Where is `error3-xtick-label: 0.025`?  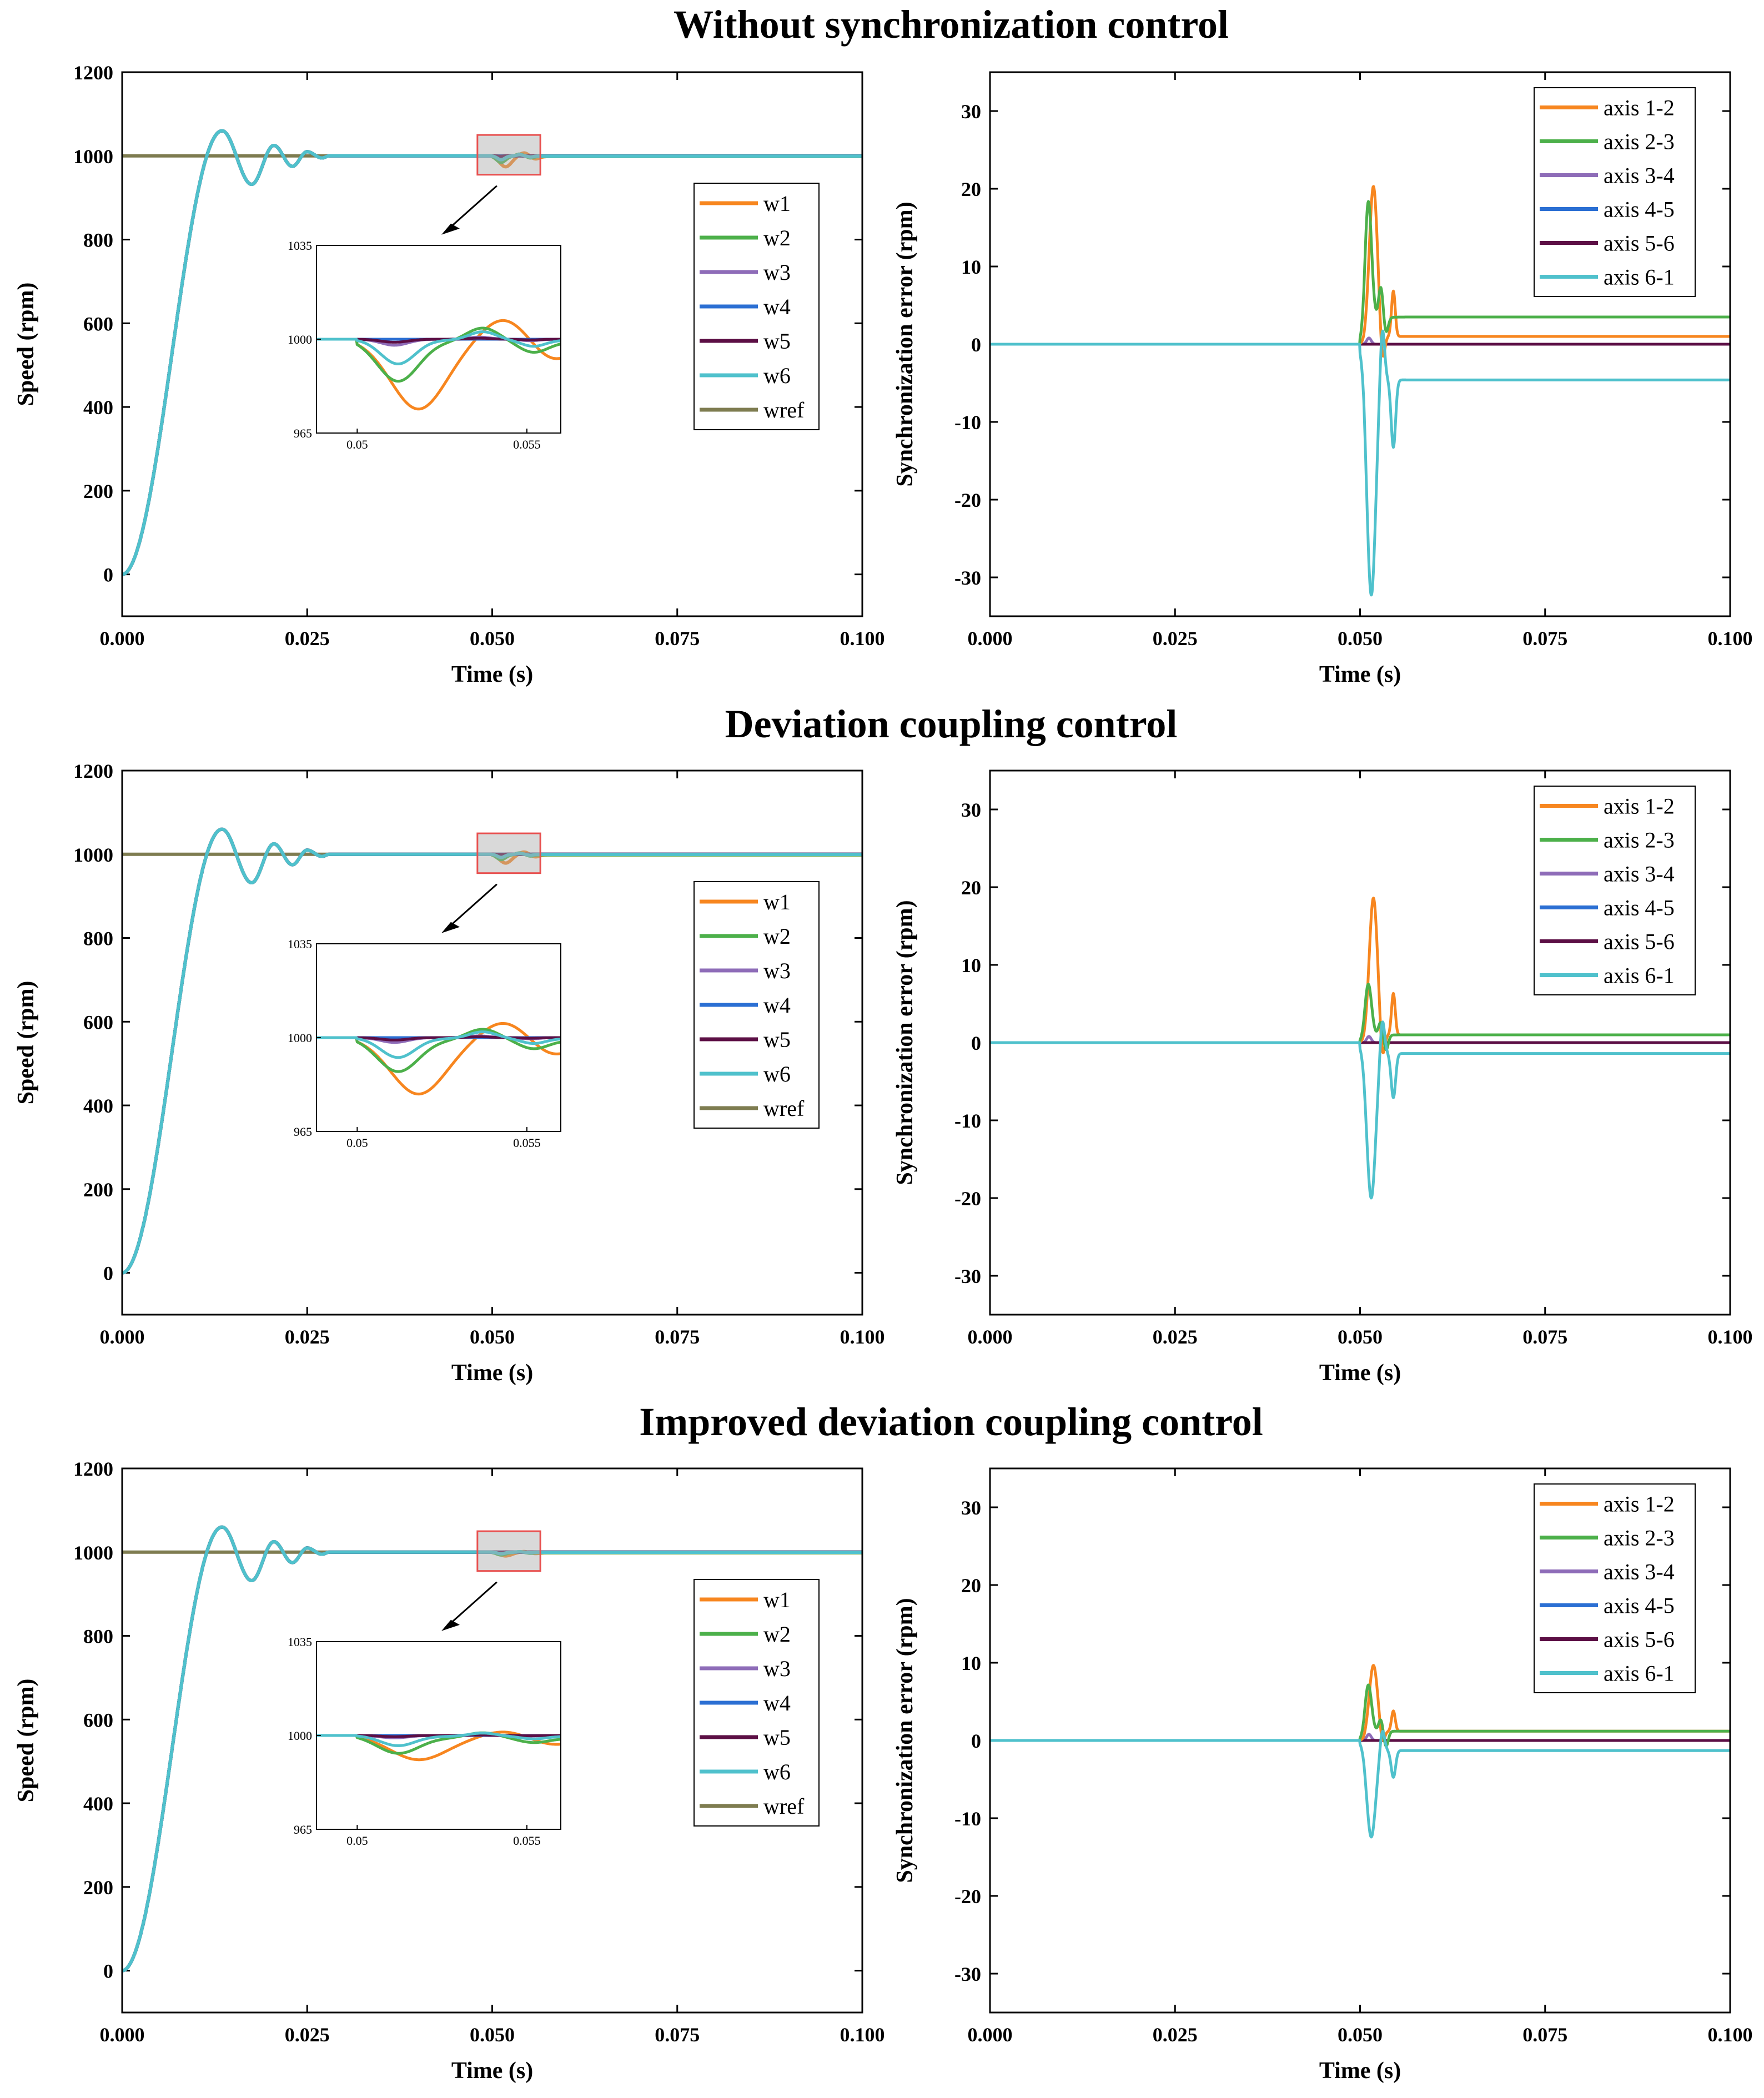 error3-xtick-label: 0.025 is located at coordinates (1175, 2035).